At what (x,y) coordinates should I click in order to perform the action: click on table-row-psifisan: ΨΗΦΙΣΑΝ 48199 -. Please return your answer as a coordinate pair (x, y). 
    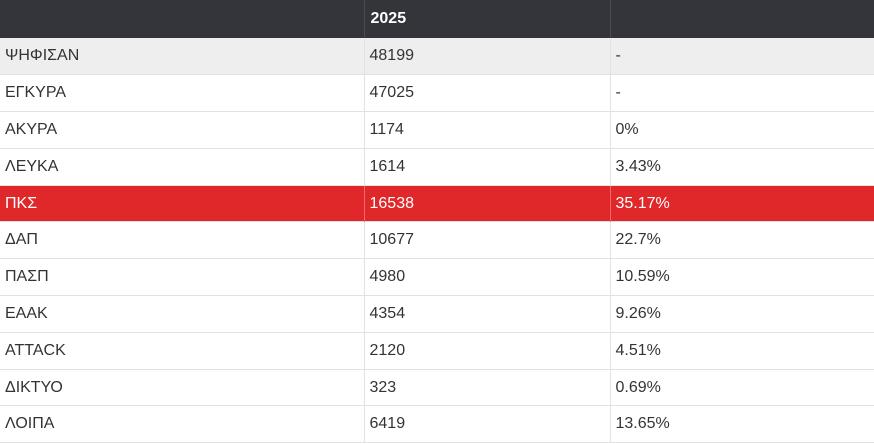
    Looking at the image, I should click on (437, 56).